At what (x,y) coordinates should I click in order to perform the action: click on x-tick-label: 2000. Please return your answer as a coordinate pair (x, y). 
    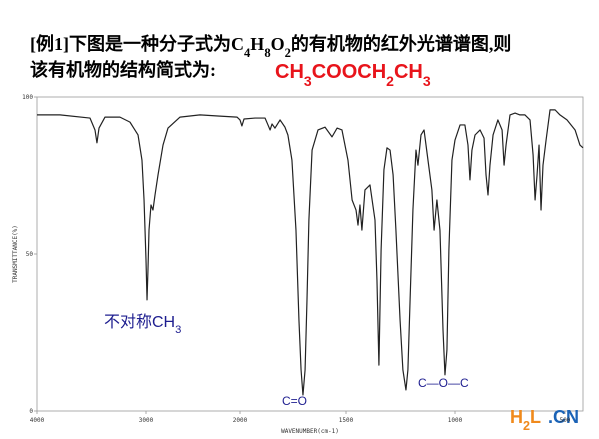
    Looking at the image, I should click on (240, 420).